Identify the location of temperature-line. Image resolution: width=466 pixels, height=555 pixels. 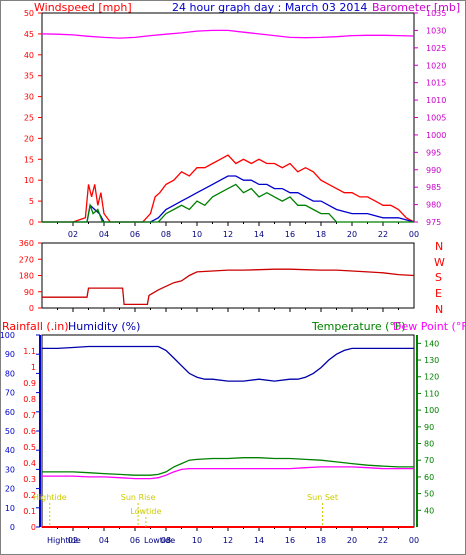
(228, 466).